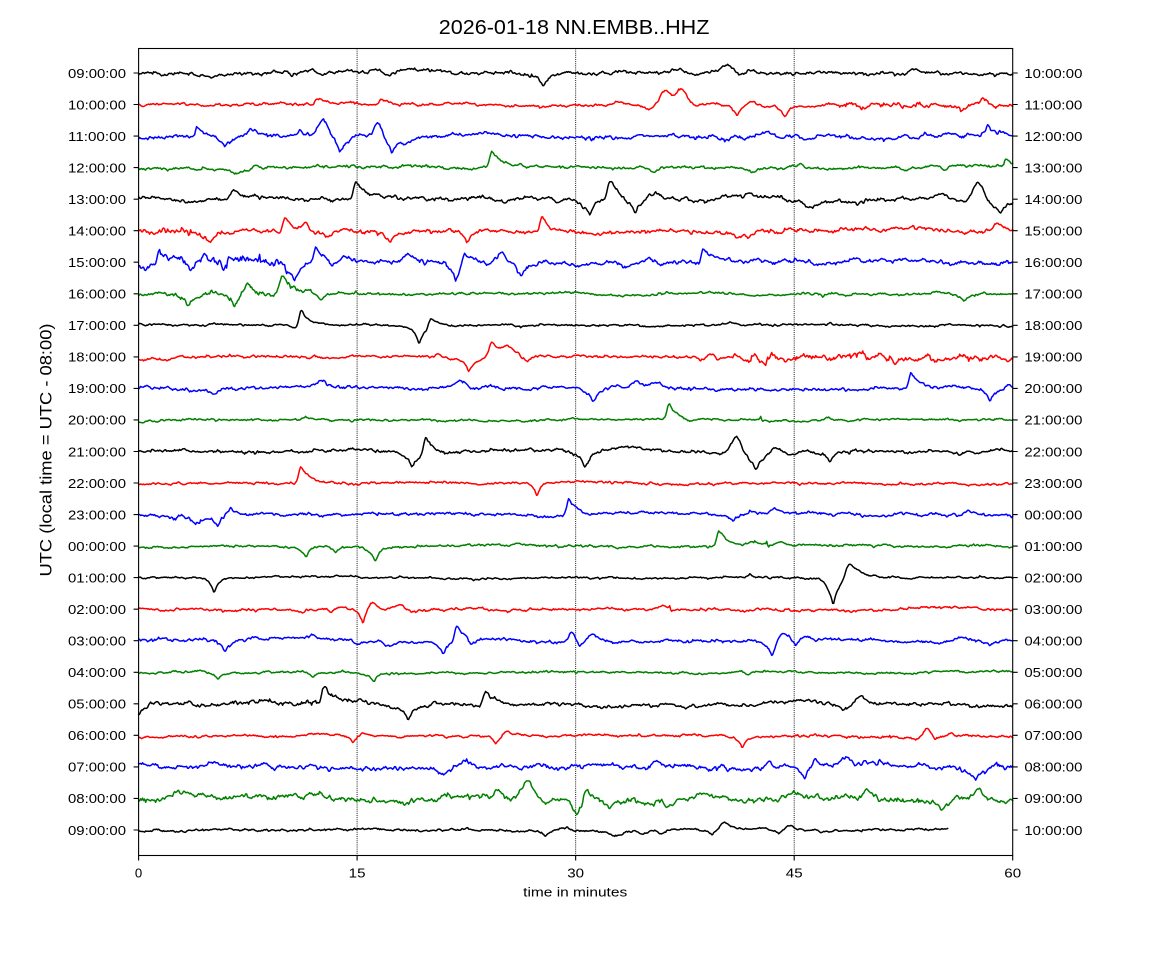 This screenshot has width=1150, height=955. What do you see at coordinates (575, 891) in the screenshot?
I see `svg-text: time in minutes` at bounding box center [575, 891].